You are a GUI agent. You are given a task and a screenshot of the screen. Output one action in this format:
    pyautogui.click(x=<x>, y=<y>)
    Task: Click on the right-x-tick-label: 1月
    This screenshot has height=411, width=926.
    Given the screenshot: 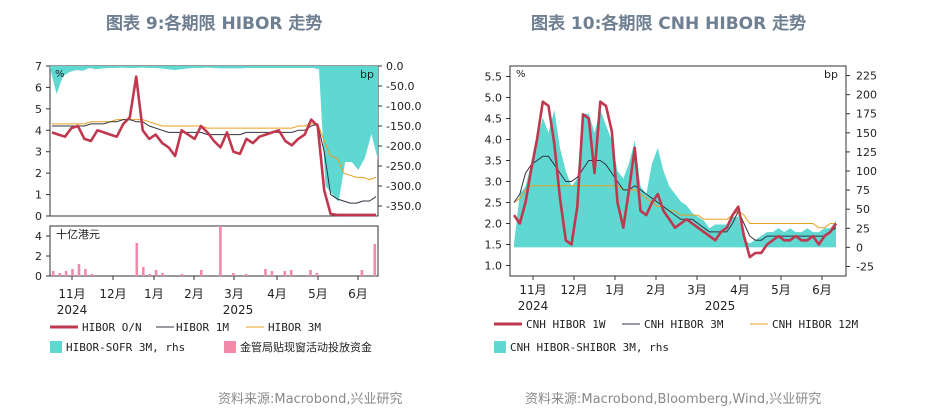 What is the action you would take?
    pyautogui.click(x=615, y=290)
    